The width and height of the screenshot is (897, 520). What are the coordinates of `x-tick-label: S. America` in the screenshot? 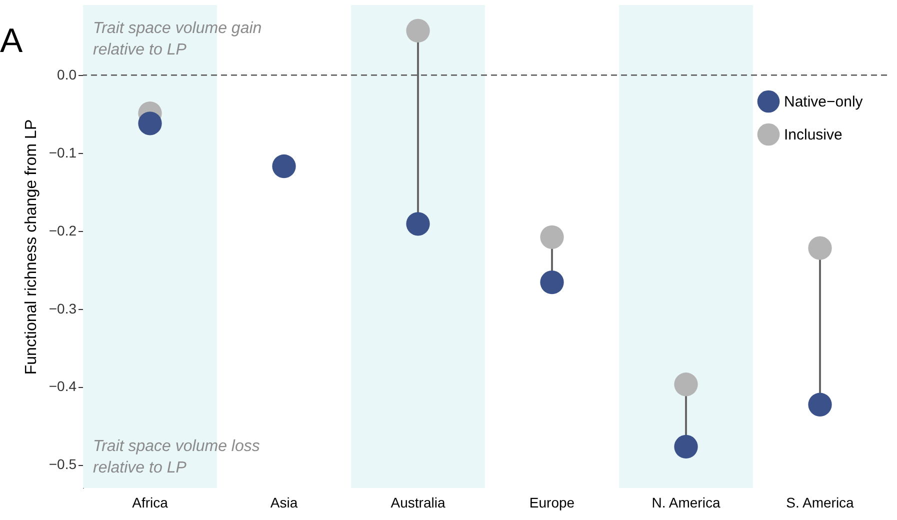 It's located at (820, 502).